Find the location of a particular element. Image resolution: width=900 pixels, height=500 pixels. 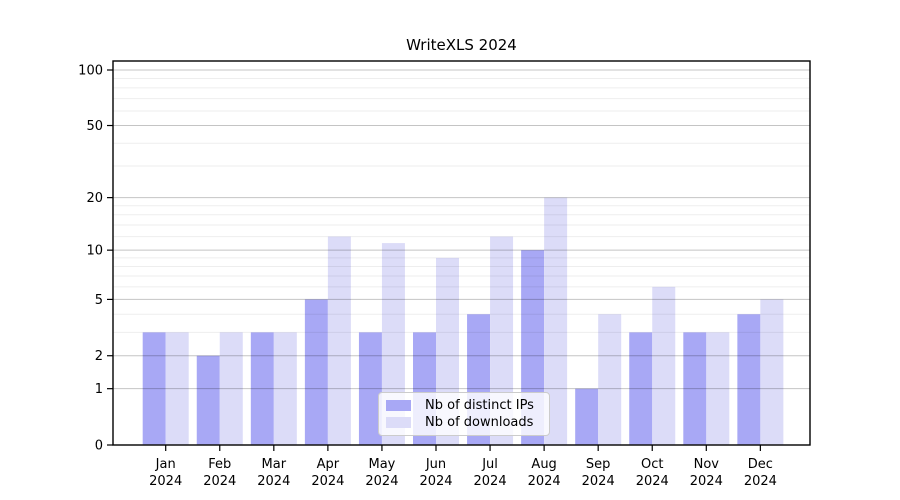

x-tick-label-month: Dec is located at coordinates (760, 464).